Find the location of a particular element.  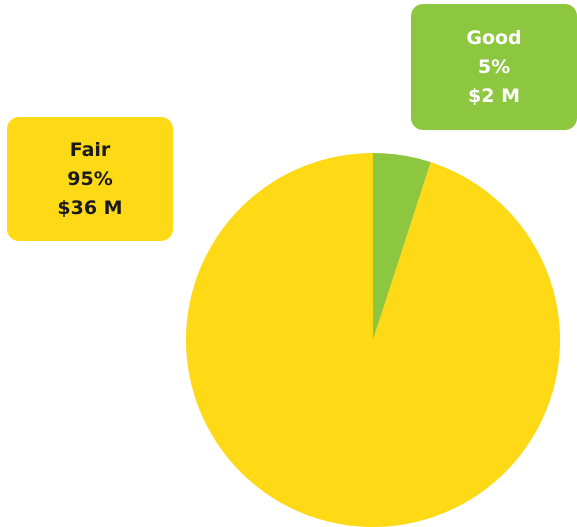

callout-good-percent: 5% is located at coordinates (494, 66).